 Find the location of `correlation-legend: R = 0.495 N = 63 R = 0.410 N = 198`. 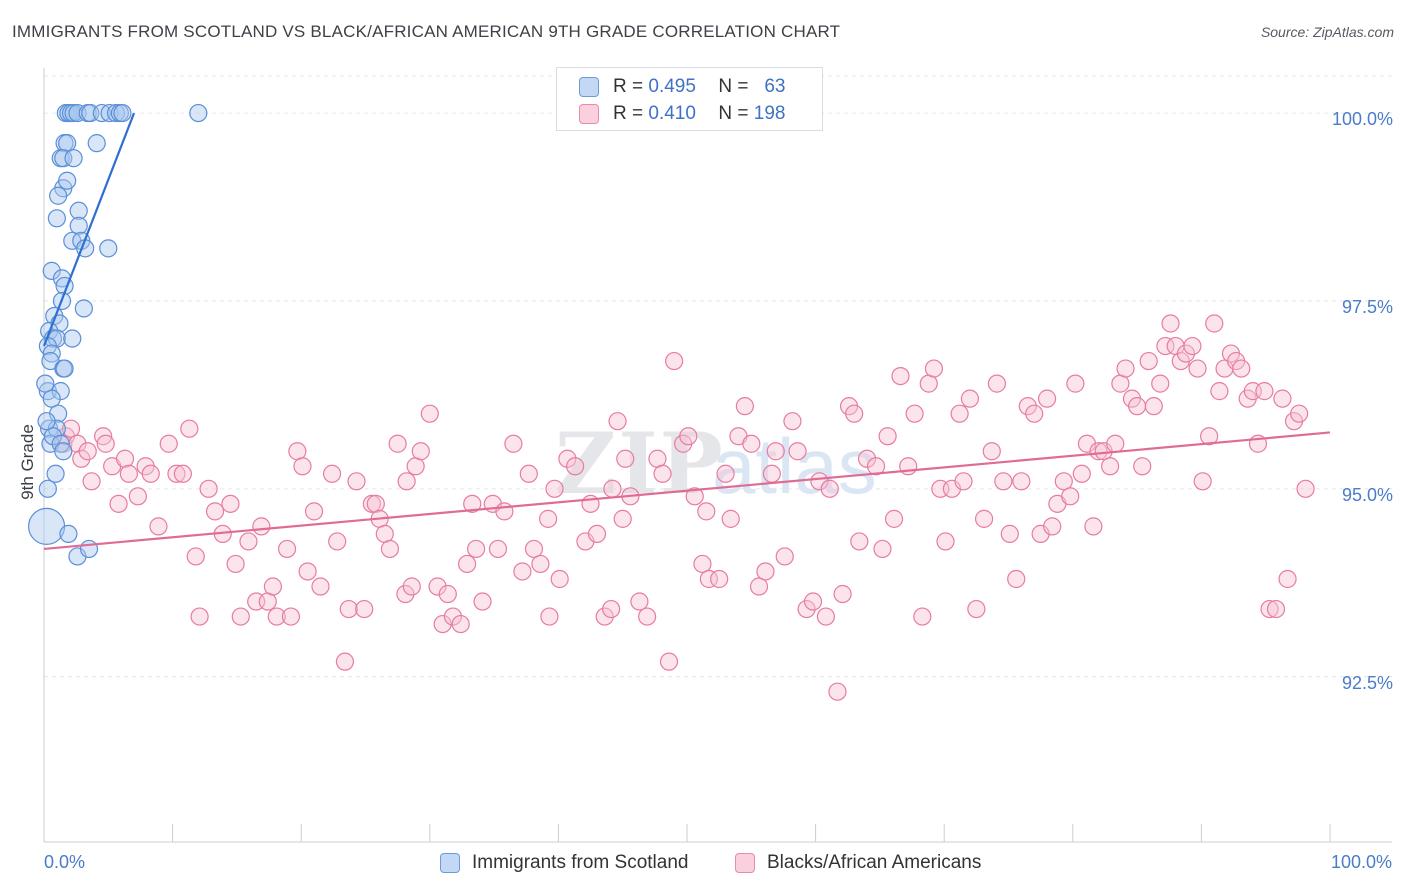

correlation-legend: R = 0.495 N = 63 R = 0.410 N = 198 is located at coordinates (689, 99).